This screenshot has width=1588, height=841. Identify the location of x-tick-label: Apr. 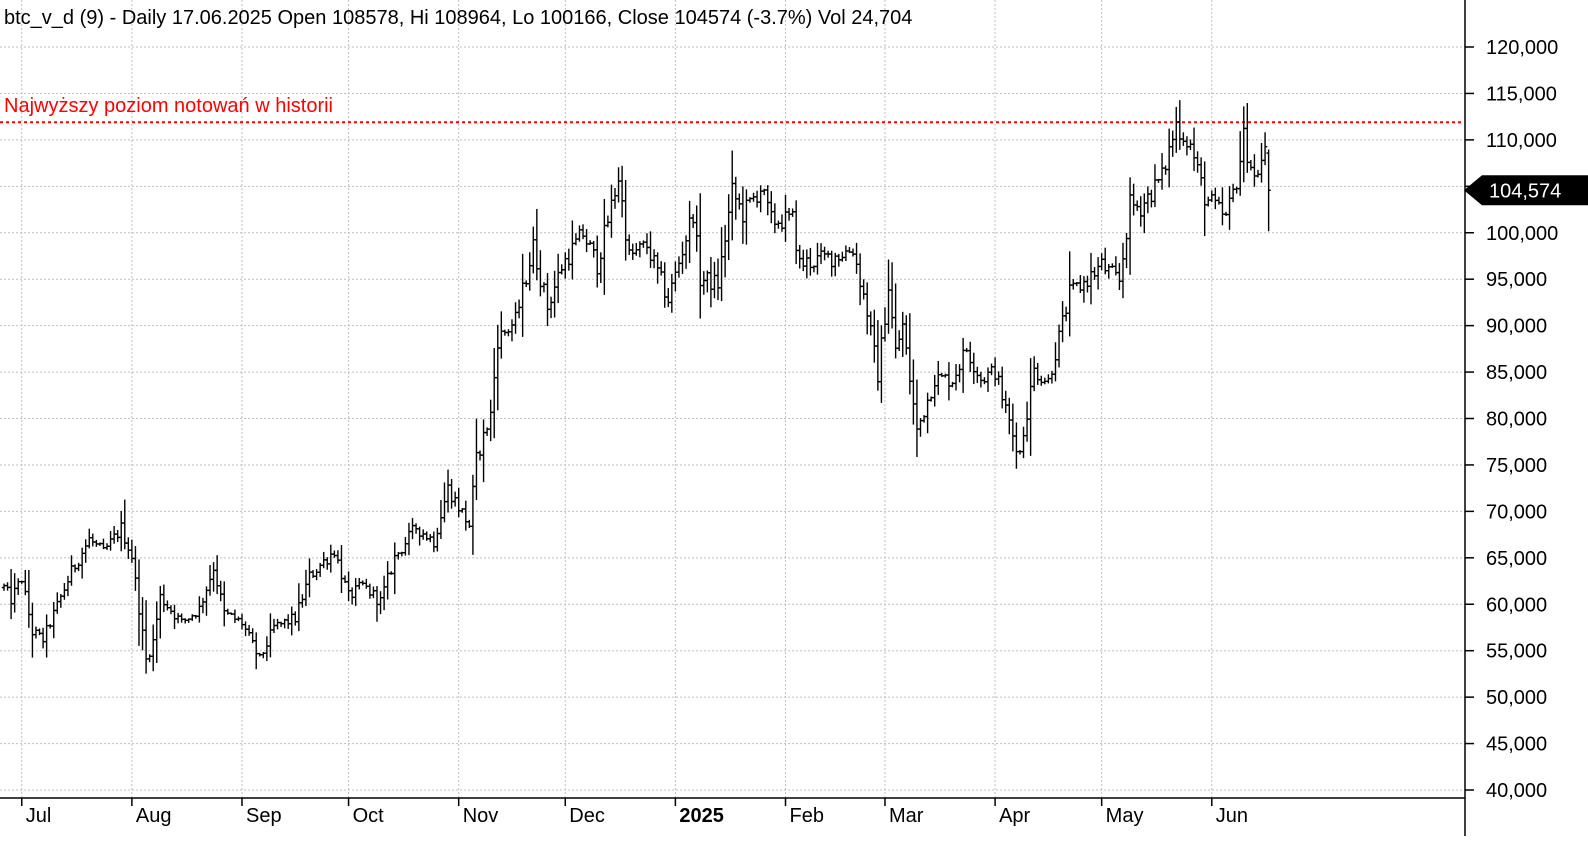
(1014, 816).